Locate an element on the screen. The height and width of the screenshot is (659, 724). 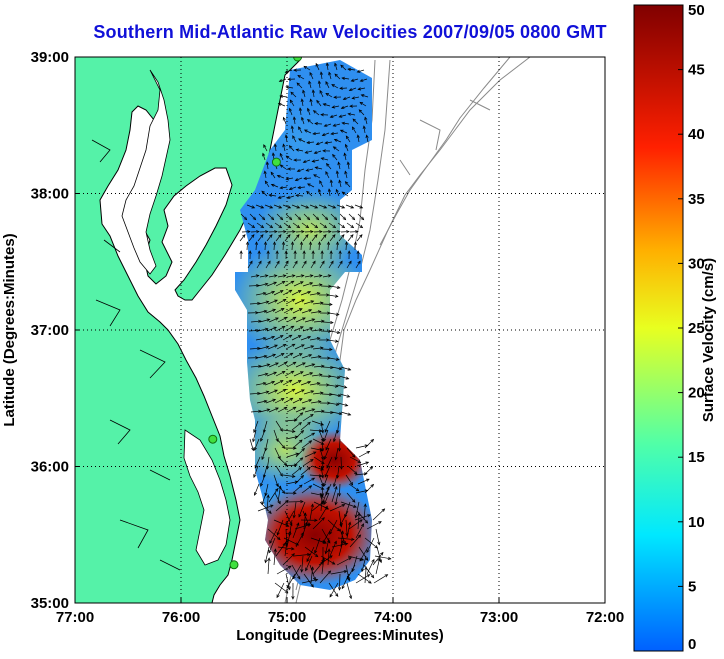
x-axis-label: Longitude (Degrees:Minutes) is located at coordinates (340, 635).